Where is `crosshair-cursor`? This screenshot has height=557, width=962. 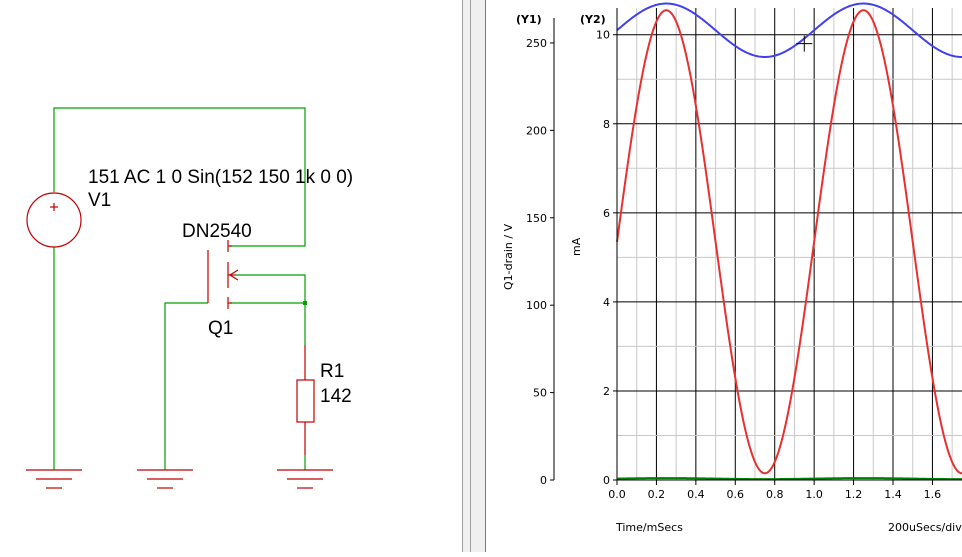 crosshair-cursor is located at coordinates (804, 43).